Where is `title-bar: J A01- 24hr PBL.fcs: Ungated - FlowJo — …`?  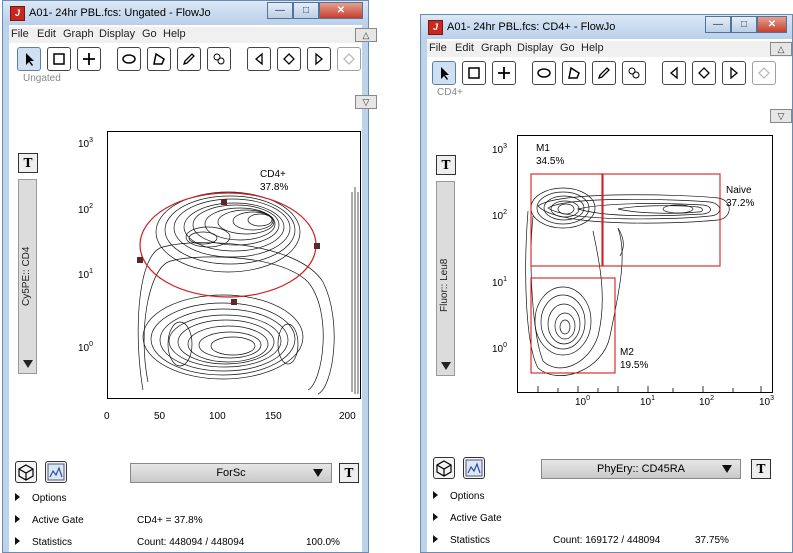 title-bar: J A01- 24hr PBL.fcs: Ungated - FlowJo — … is located at coordinates (185, 13).